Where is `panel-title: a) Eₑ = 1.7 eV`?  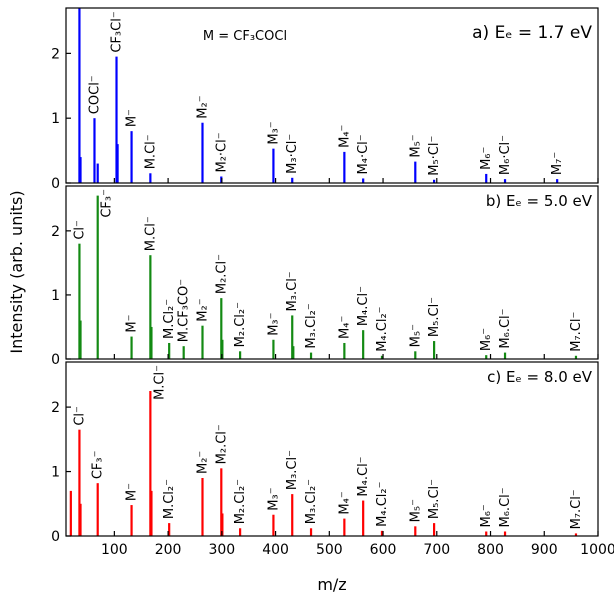 panel-title: a) Eₑ = 1.7 eV is located at coordinates (532, 33).